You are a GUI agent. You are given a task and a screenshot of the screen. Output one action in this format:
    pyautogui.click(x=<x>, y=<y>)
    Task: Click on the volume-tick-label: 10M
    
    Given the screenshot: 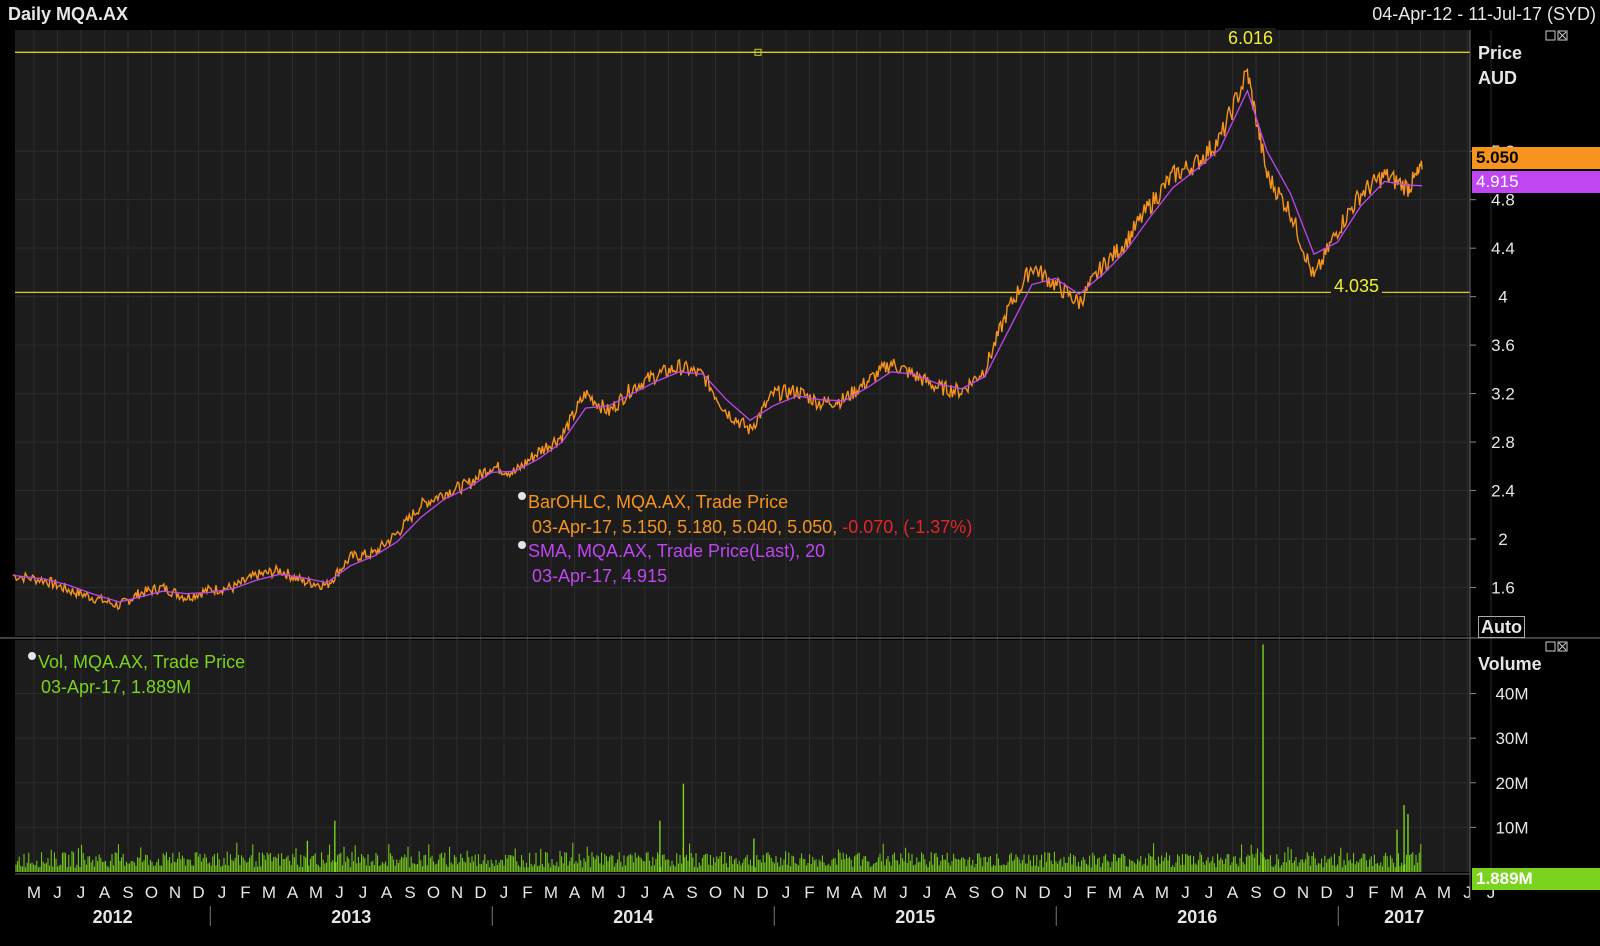 What is the action you would take?
    pyautogui.click(x=1511, y=827)
    